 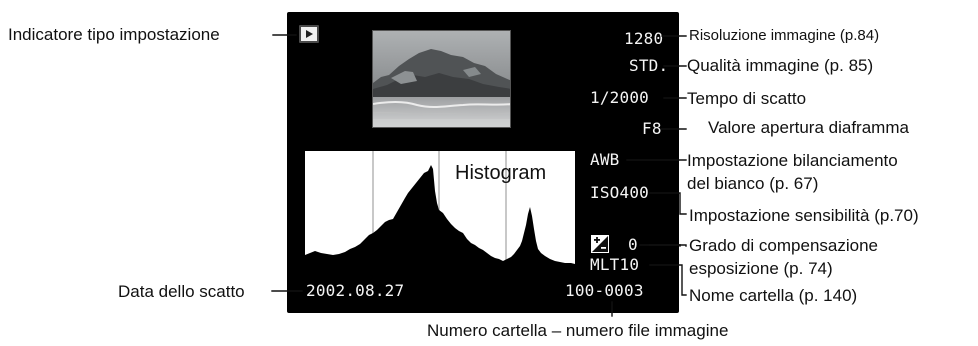 What do you see at coordinates (619, 97) in the screenshot?
I see `shutter-speed-value: 1/2000` at bounding box center [619, 97].